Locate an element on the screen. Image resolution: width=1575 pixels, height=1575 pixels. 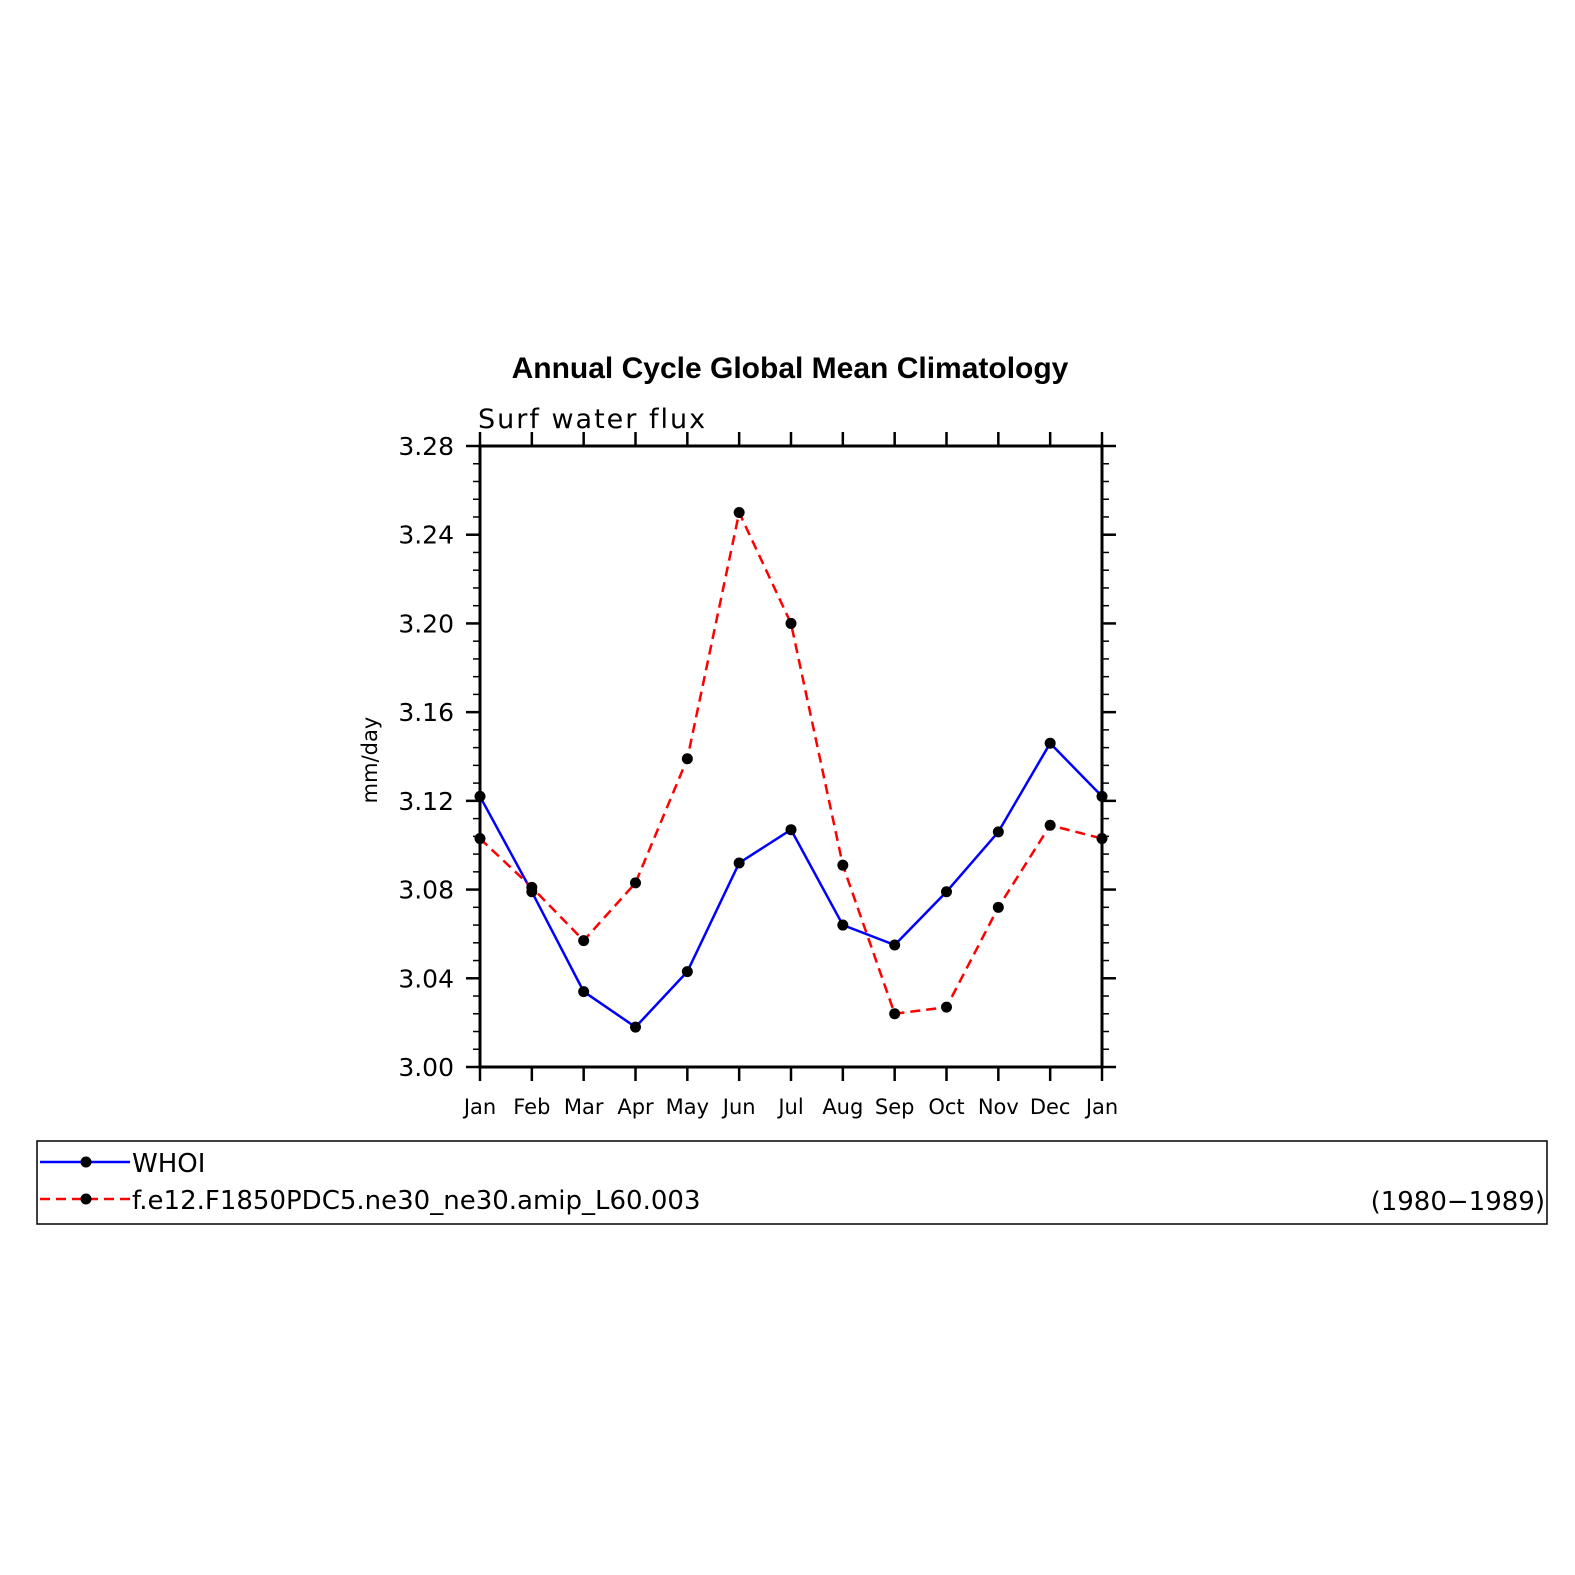
y-tick-label: 3.08 is located at coordinates (426, 890).